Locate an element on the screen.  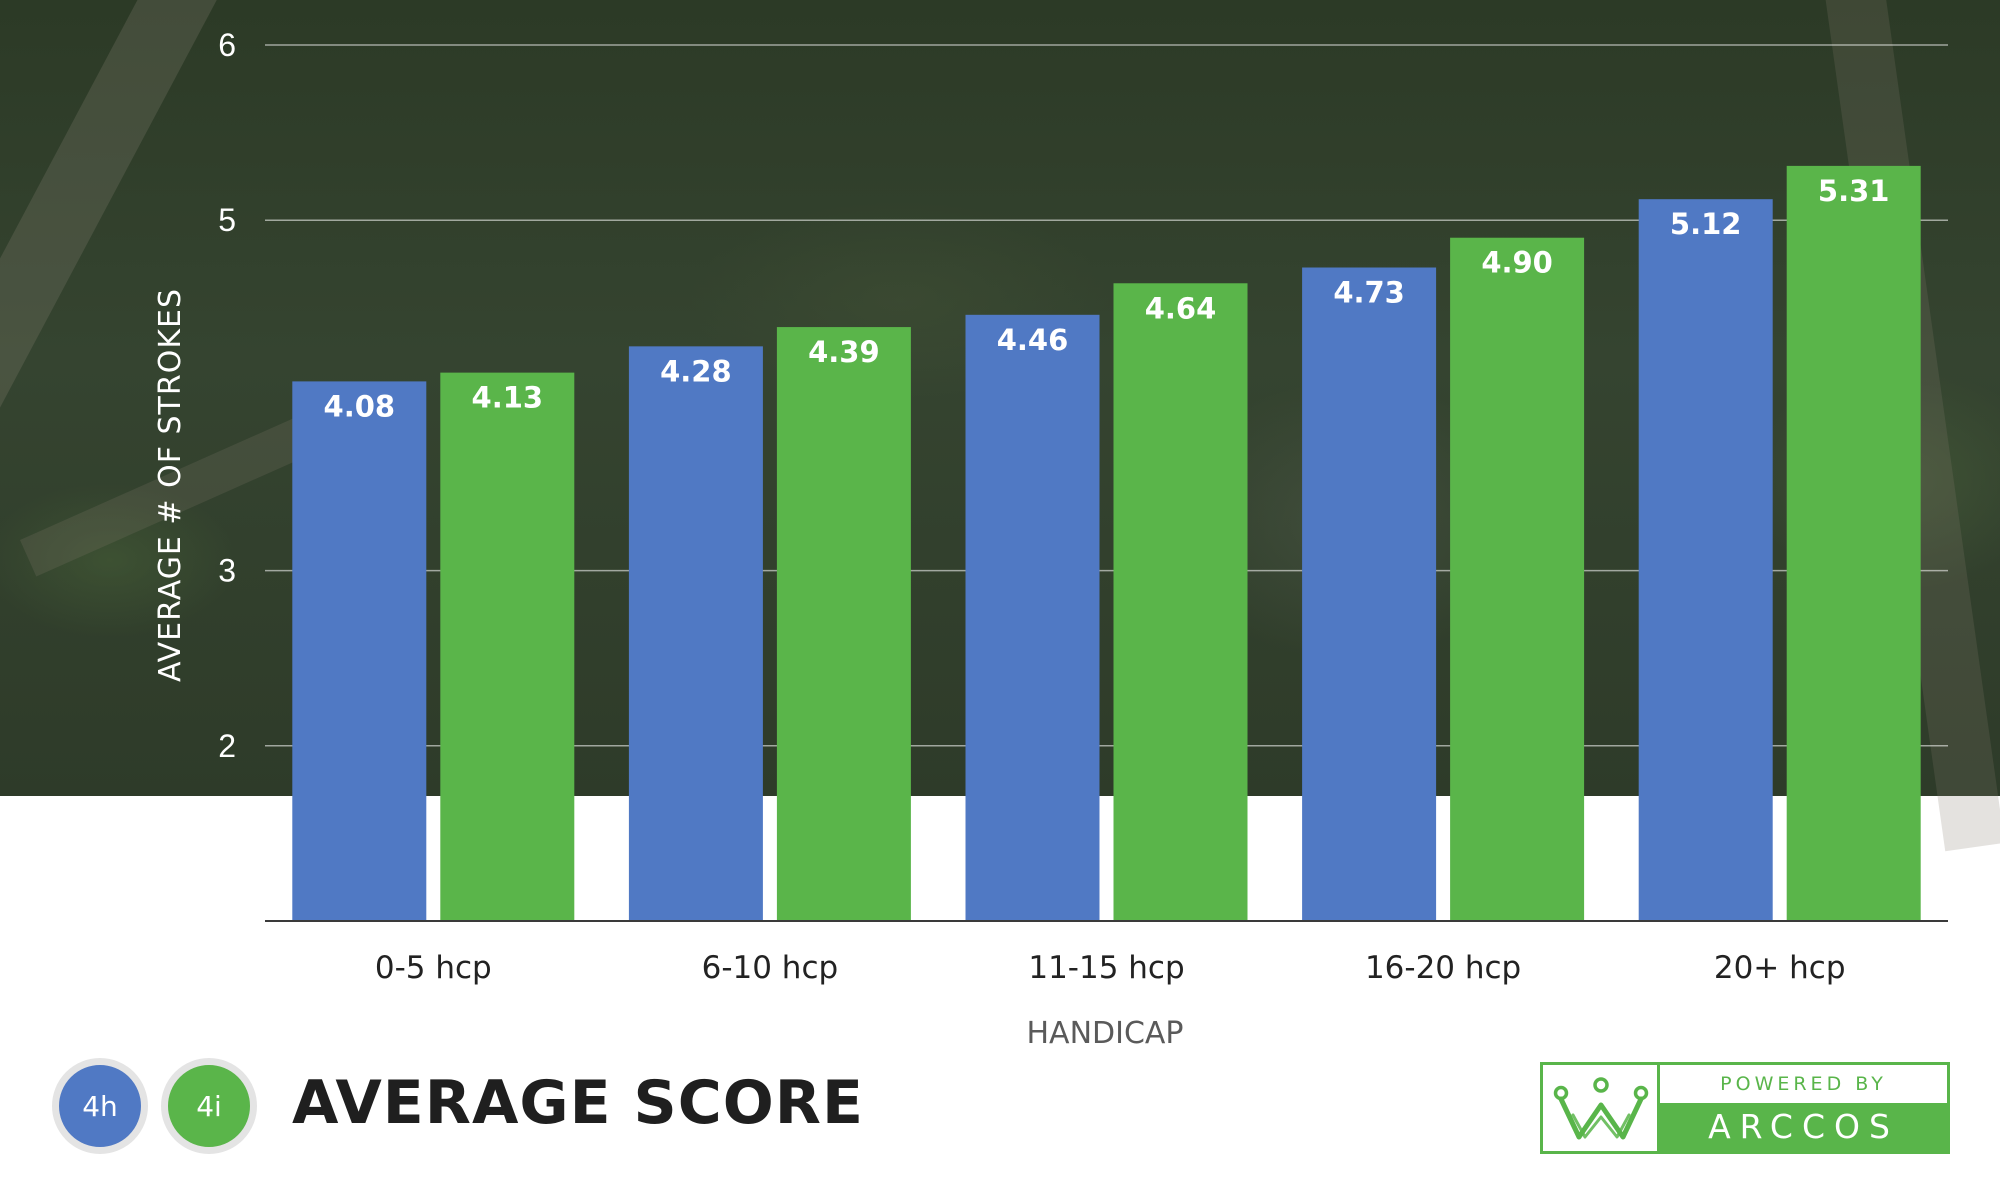
bar-value-label: 4.90 is located at coordinates (1517, 263).